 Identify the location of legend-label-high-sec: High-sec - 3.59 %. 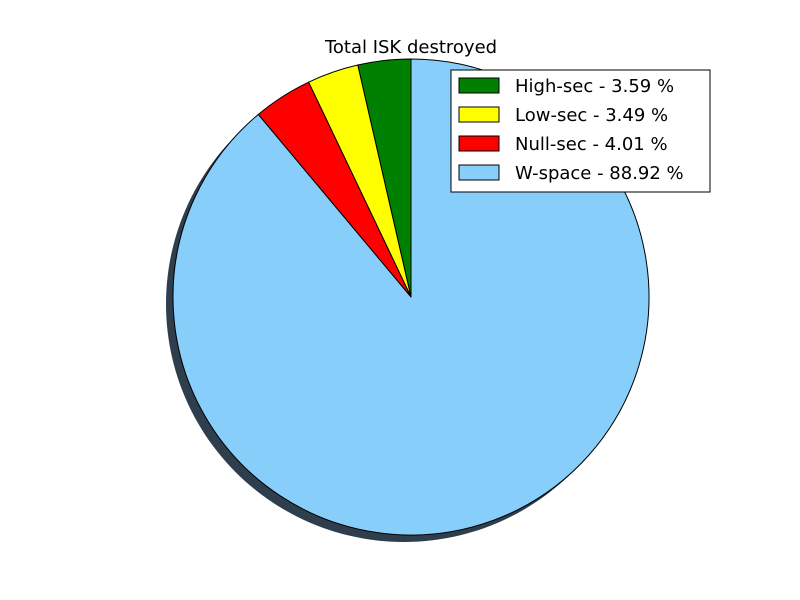
(594, 86).